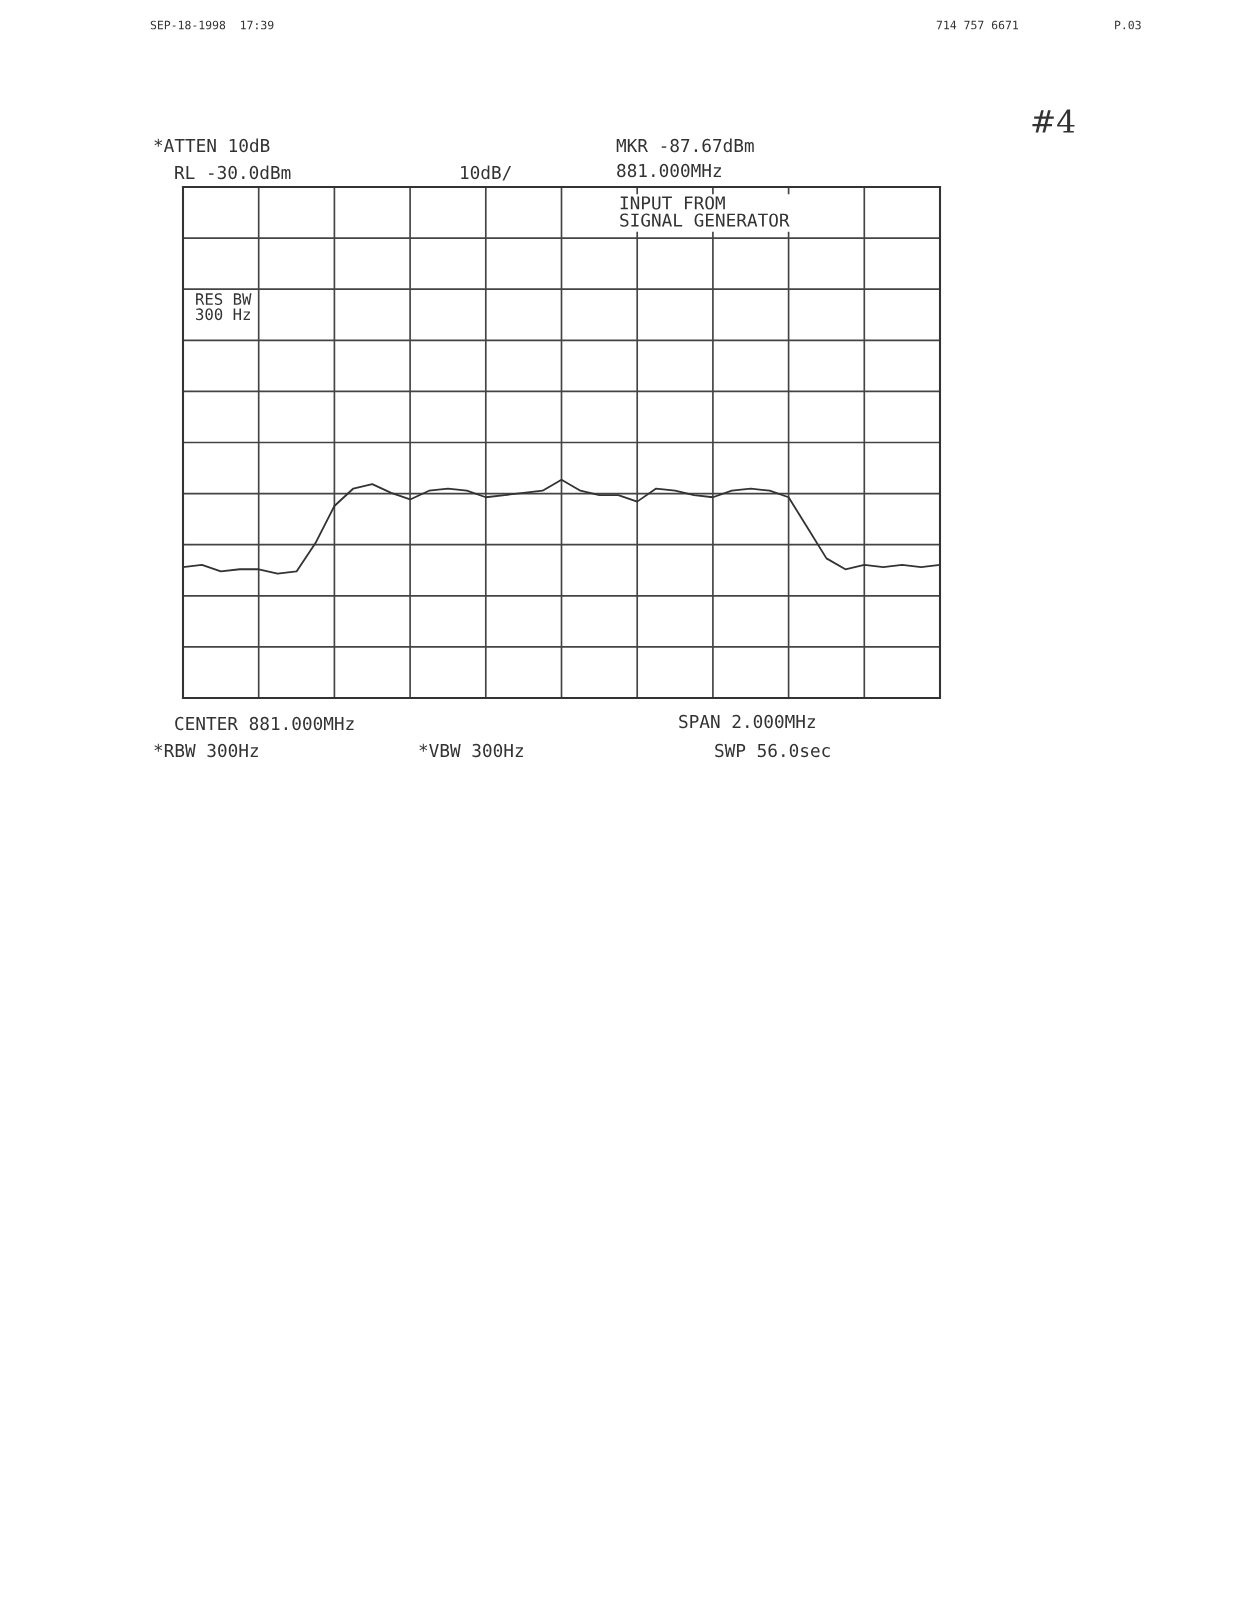  Describe the element at coordinates (747, 721) in the screenshot. I see `text: SPAN 2.000MHz` at that location.